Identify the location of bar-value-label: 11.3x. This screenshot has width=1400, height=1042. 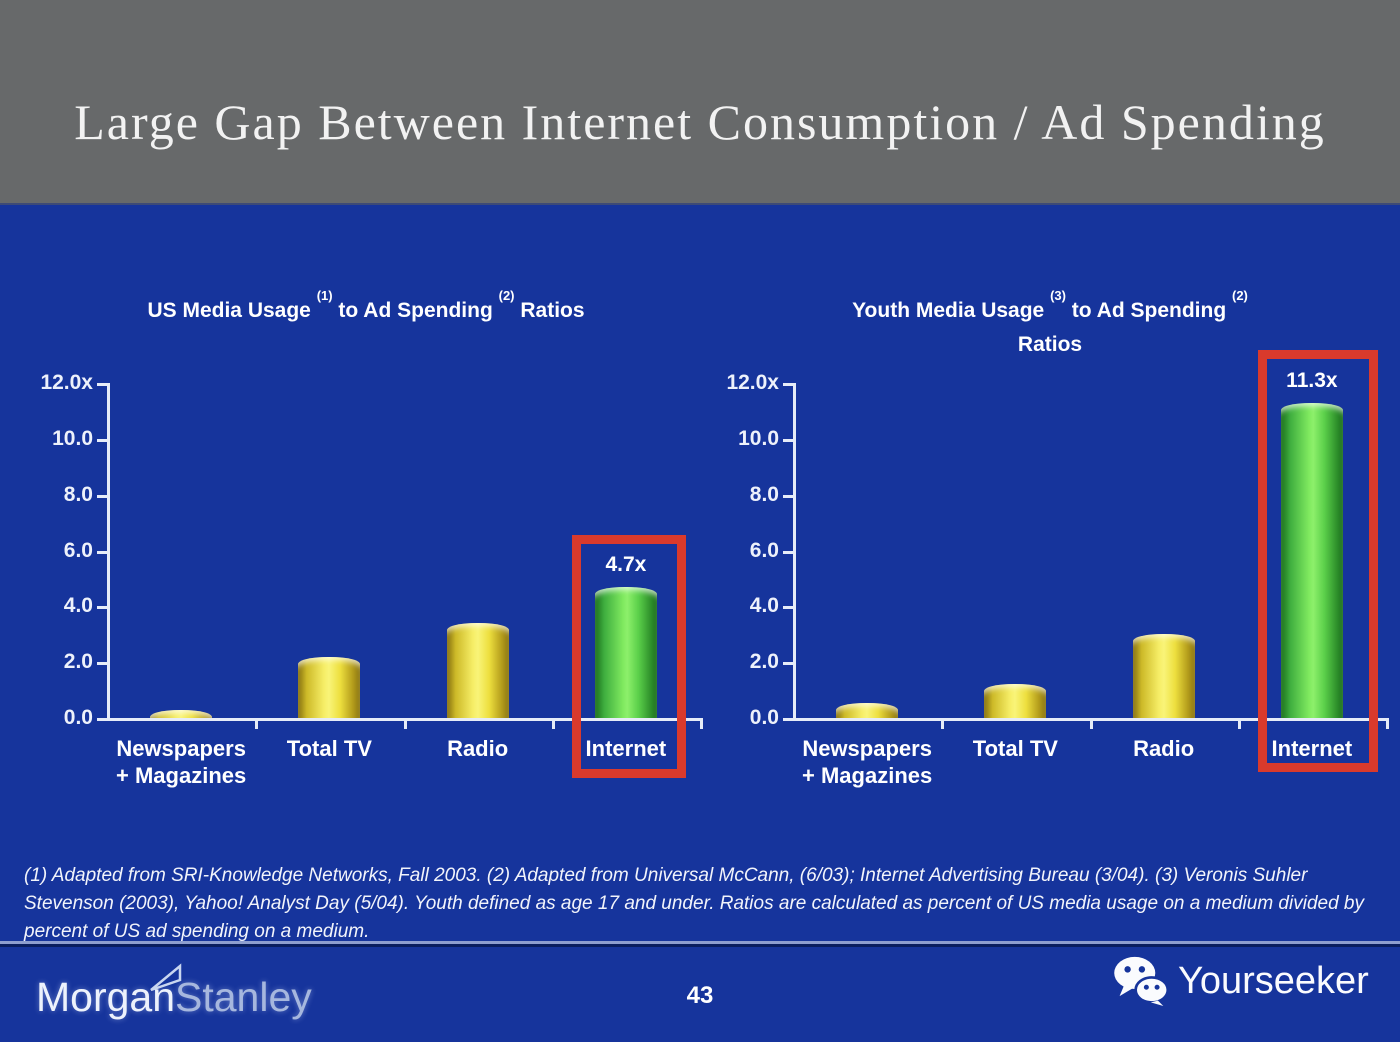
(1312, 380).